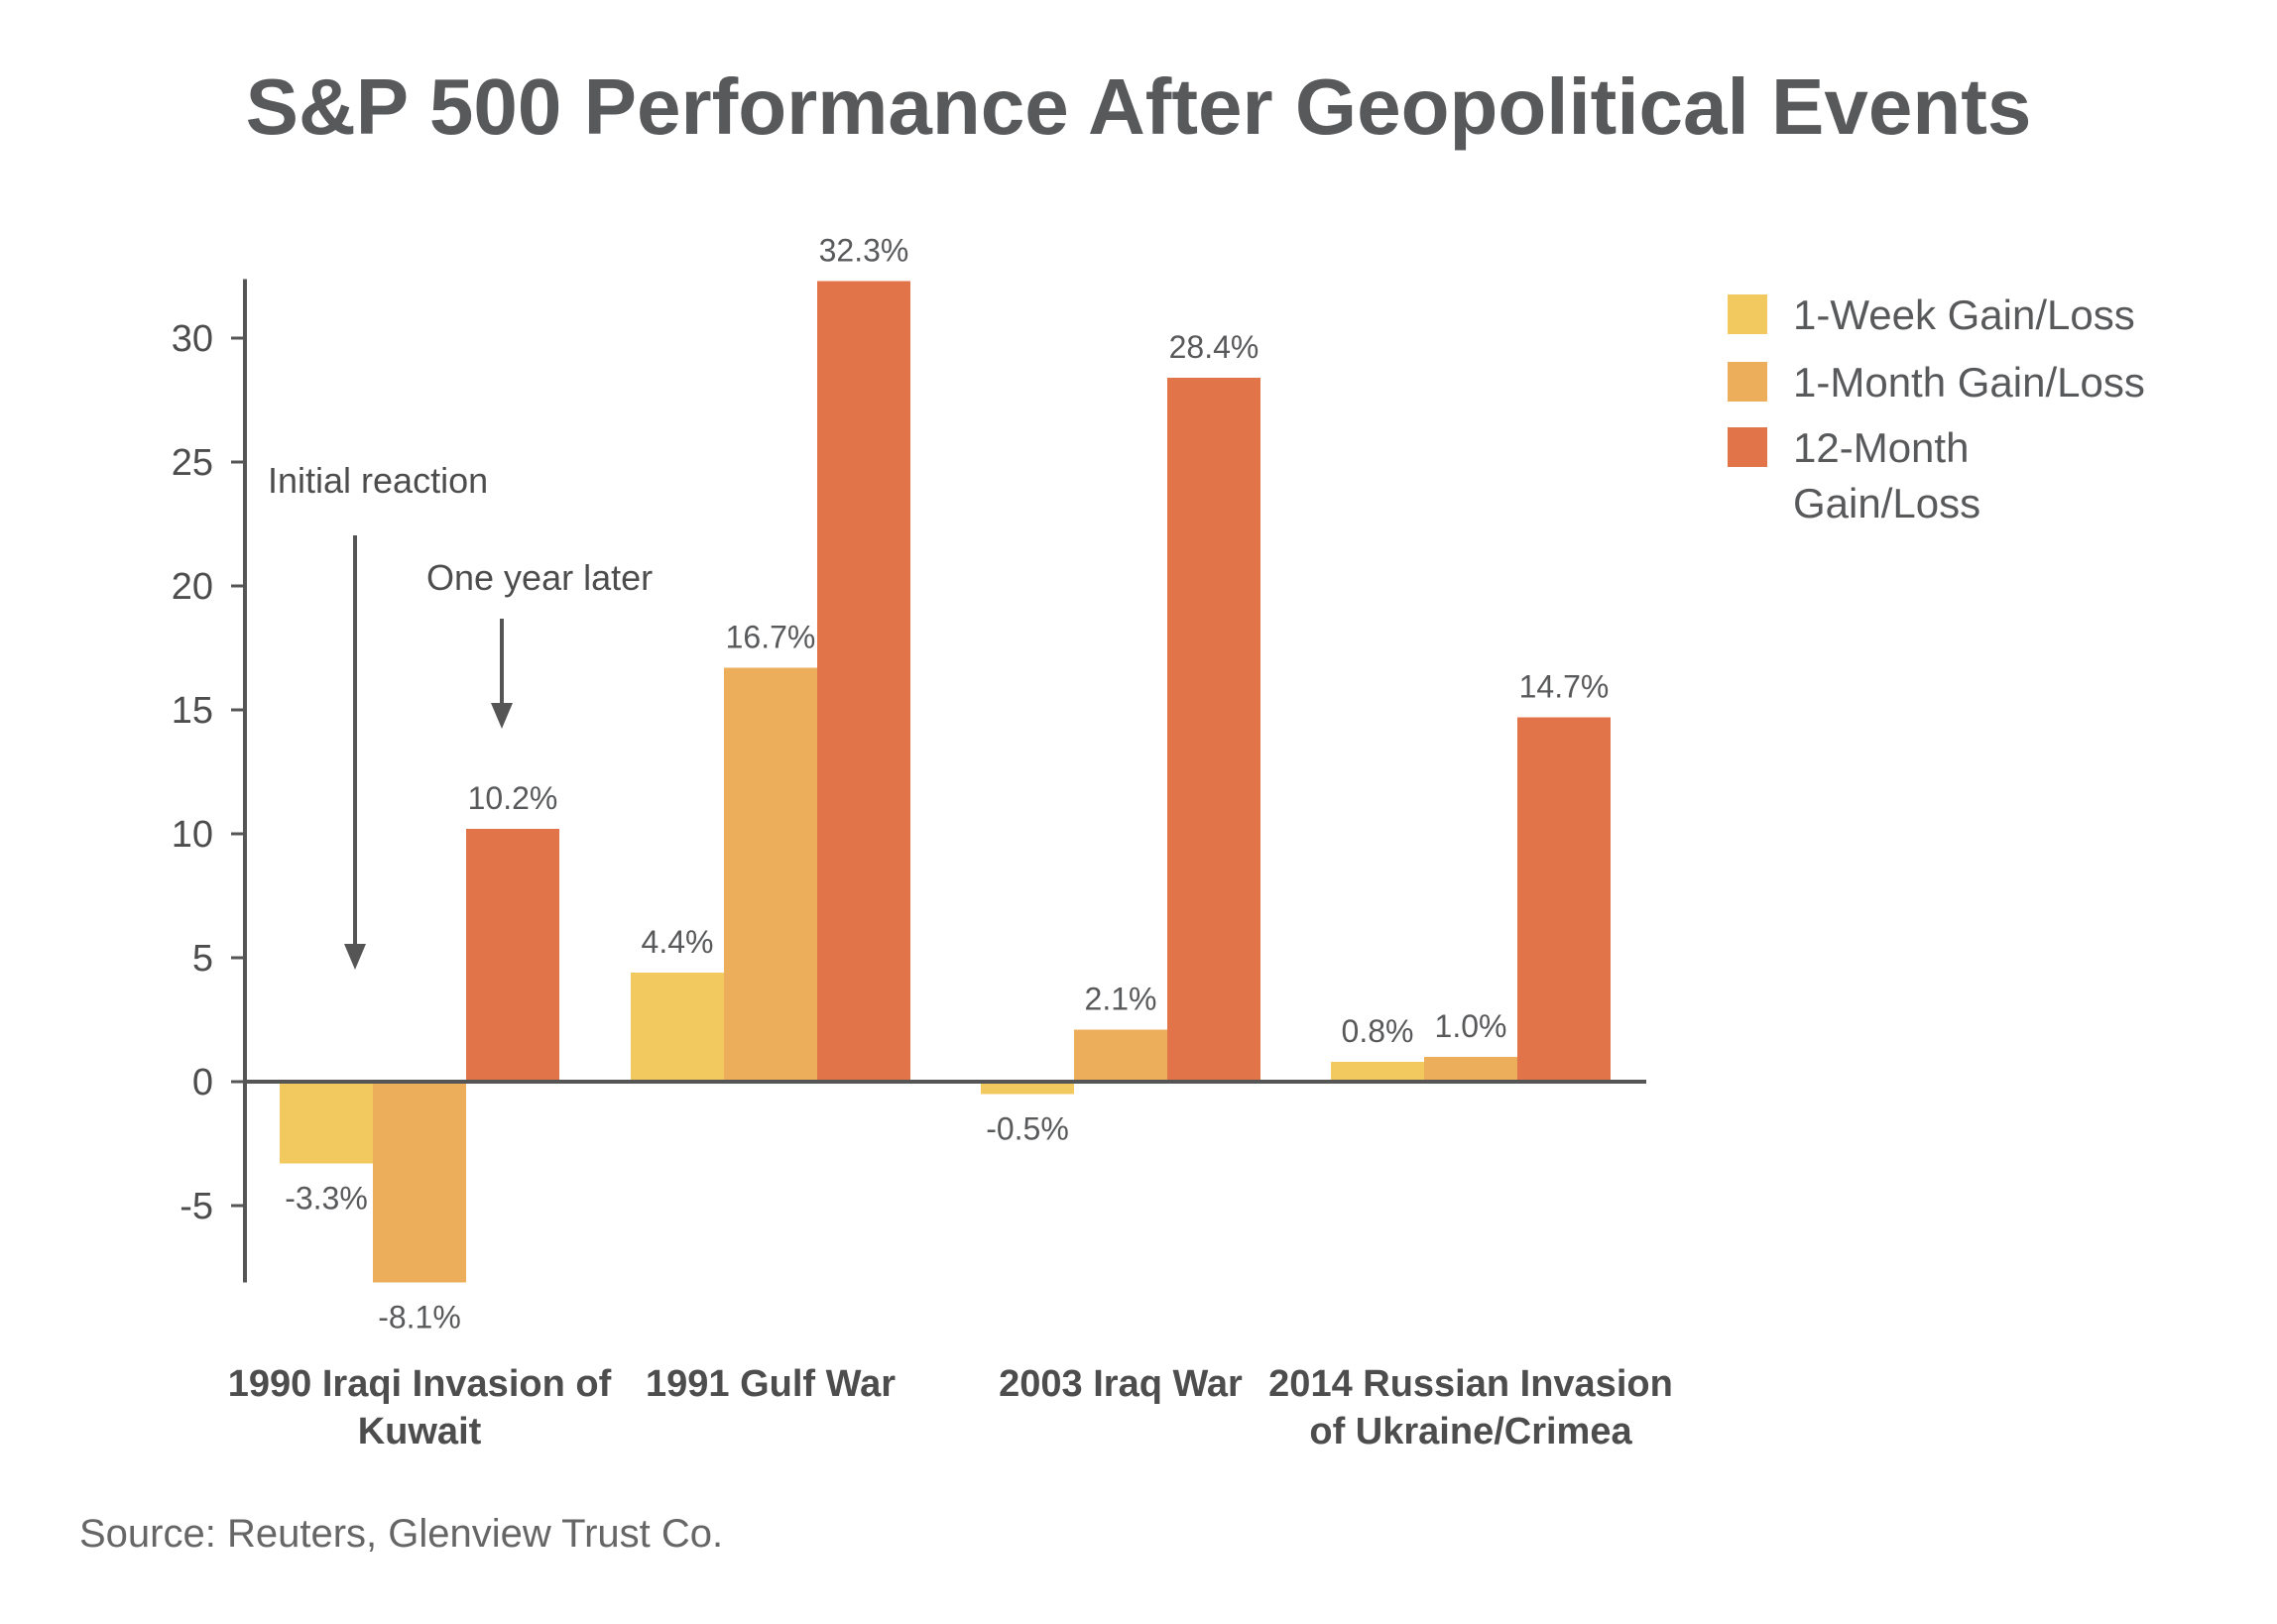 Image resolution: width=2277 pixels, height=1624 pixels. Describe the element at coordinates (1964, 314) in the screenshot. I see `legend-label: 1-Week Gain/Loss` at that location.